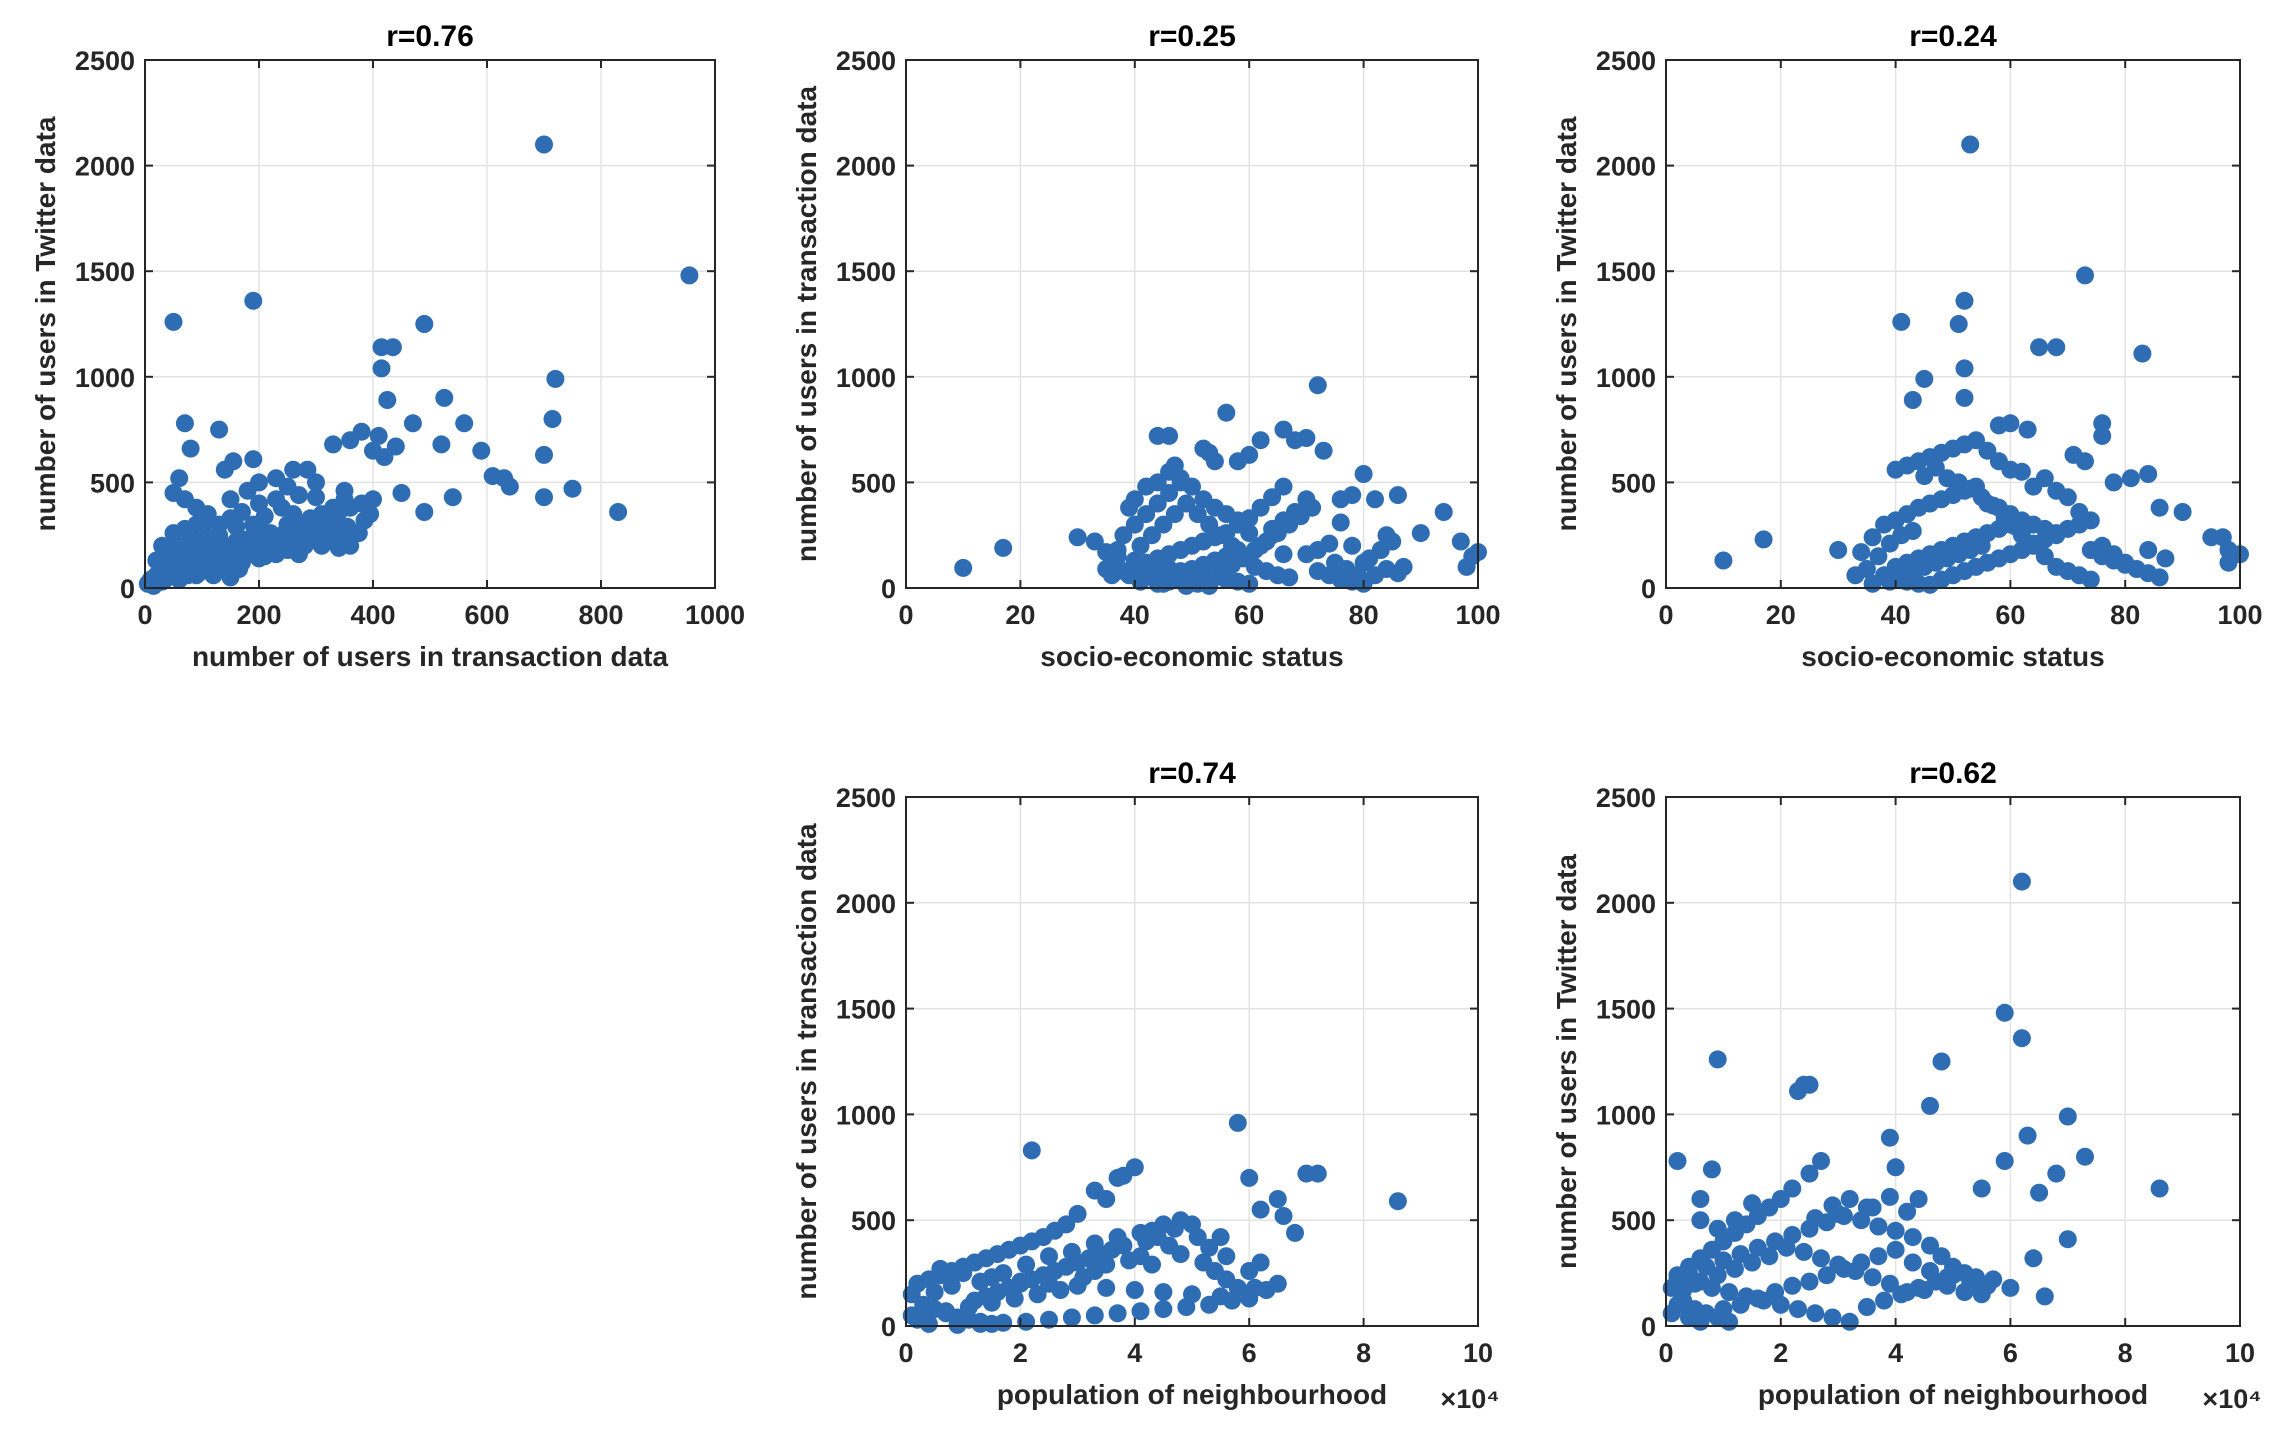  I want to click on y-tick-label: 1000, so click(105, 378).